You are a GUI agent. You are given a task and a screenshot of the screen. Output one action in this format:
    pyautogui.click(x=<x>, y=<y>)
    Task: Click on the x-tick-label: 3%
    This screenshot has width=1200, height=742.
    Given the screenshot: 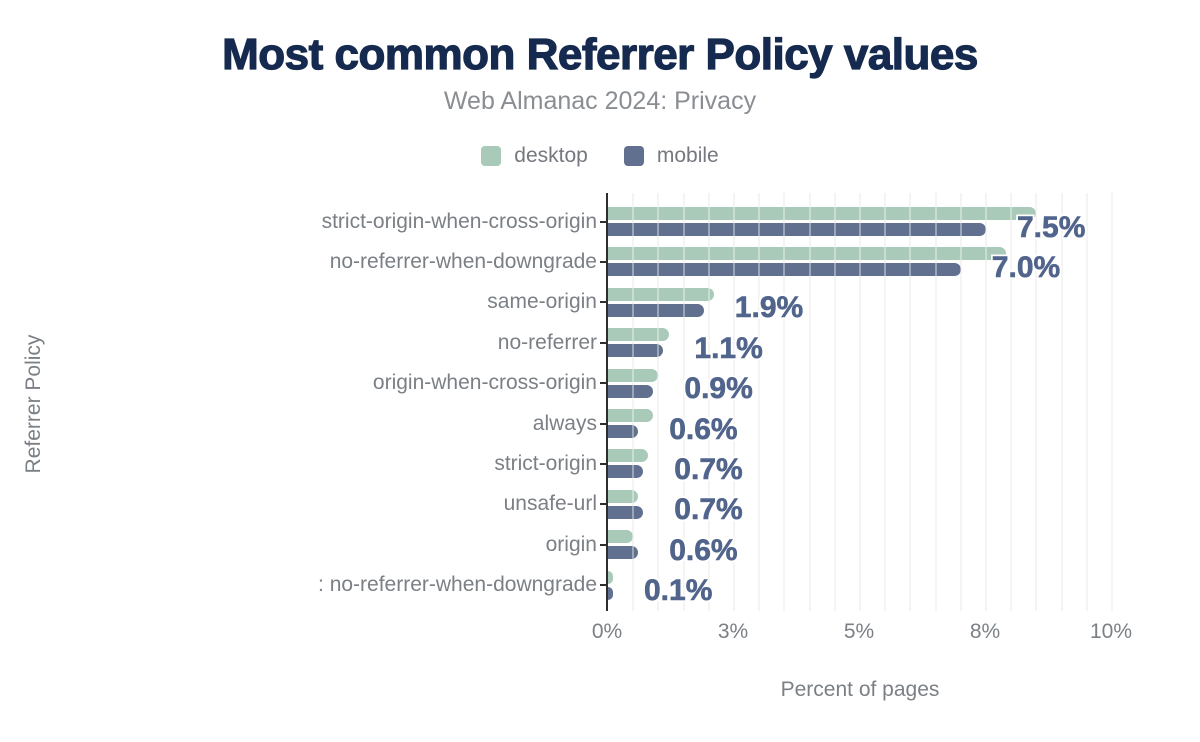 What is the action you would take?
    pyautogui.click(x=733, y=631)
    